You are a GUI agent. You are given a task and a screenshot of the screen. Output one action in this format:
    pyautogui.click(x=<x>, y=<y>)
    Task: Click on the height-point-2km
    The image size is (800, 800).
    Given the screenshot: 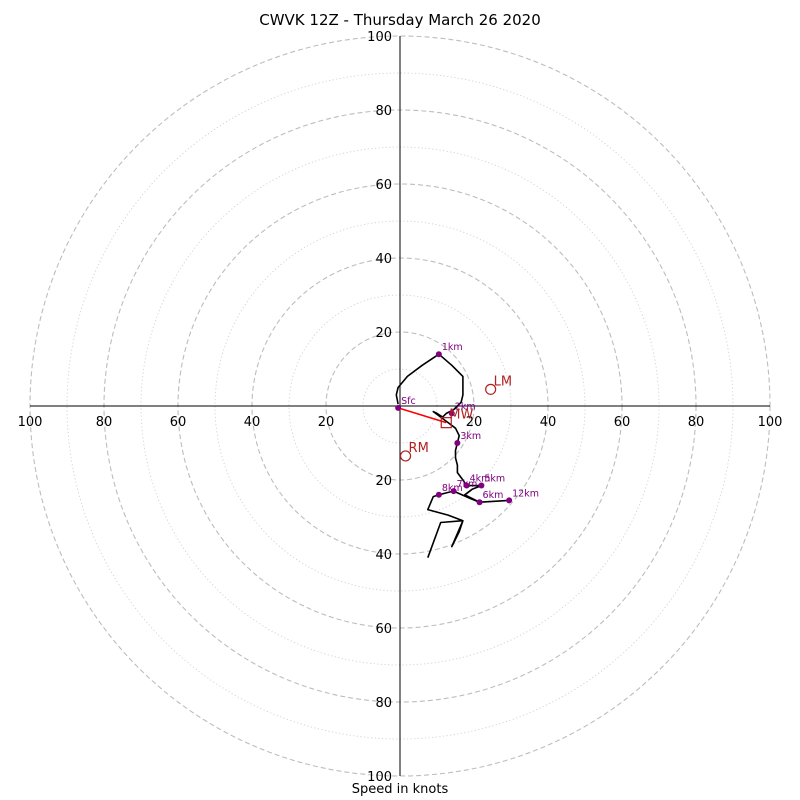 What is the action you would take?
    pyautogui.click(x=451, y=413)
    